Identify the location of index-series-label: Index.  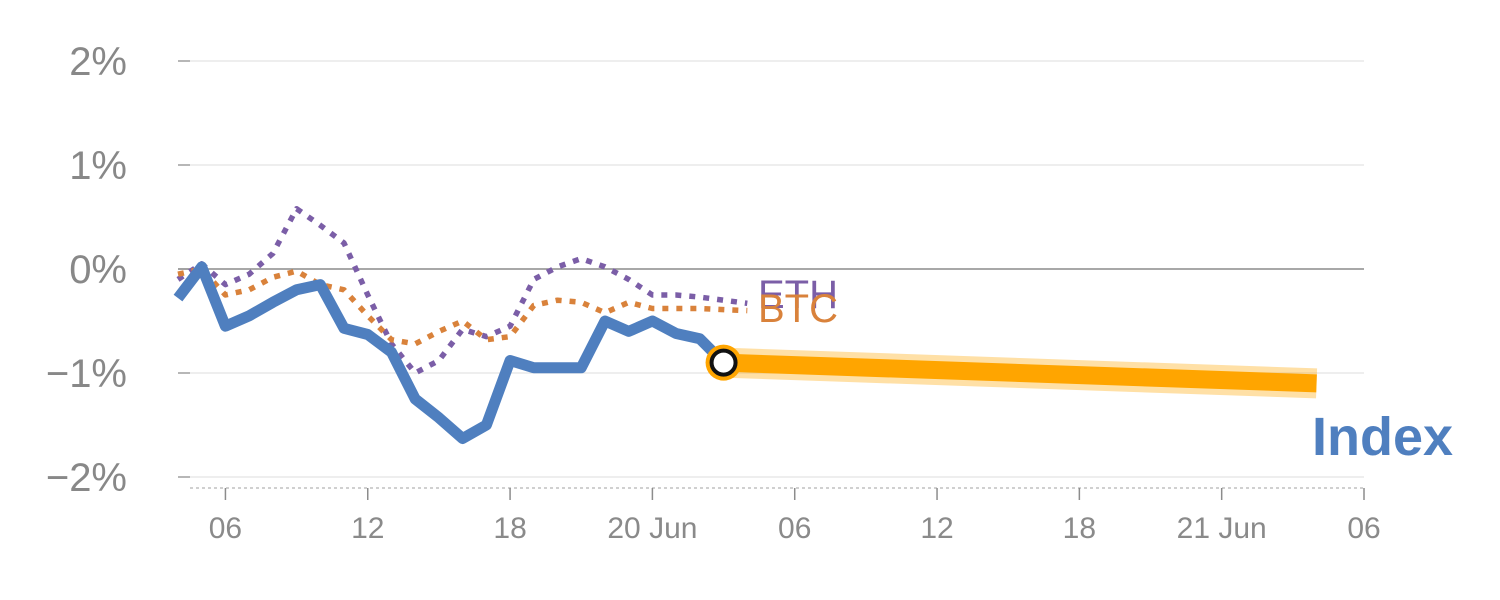
(1382, 437).